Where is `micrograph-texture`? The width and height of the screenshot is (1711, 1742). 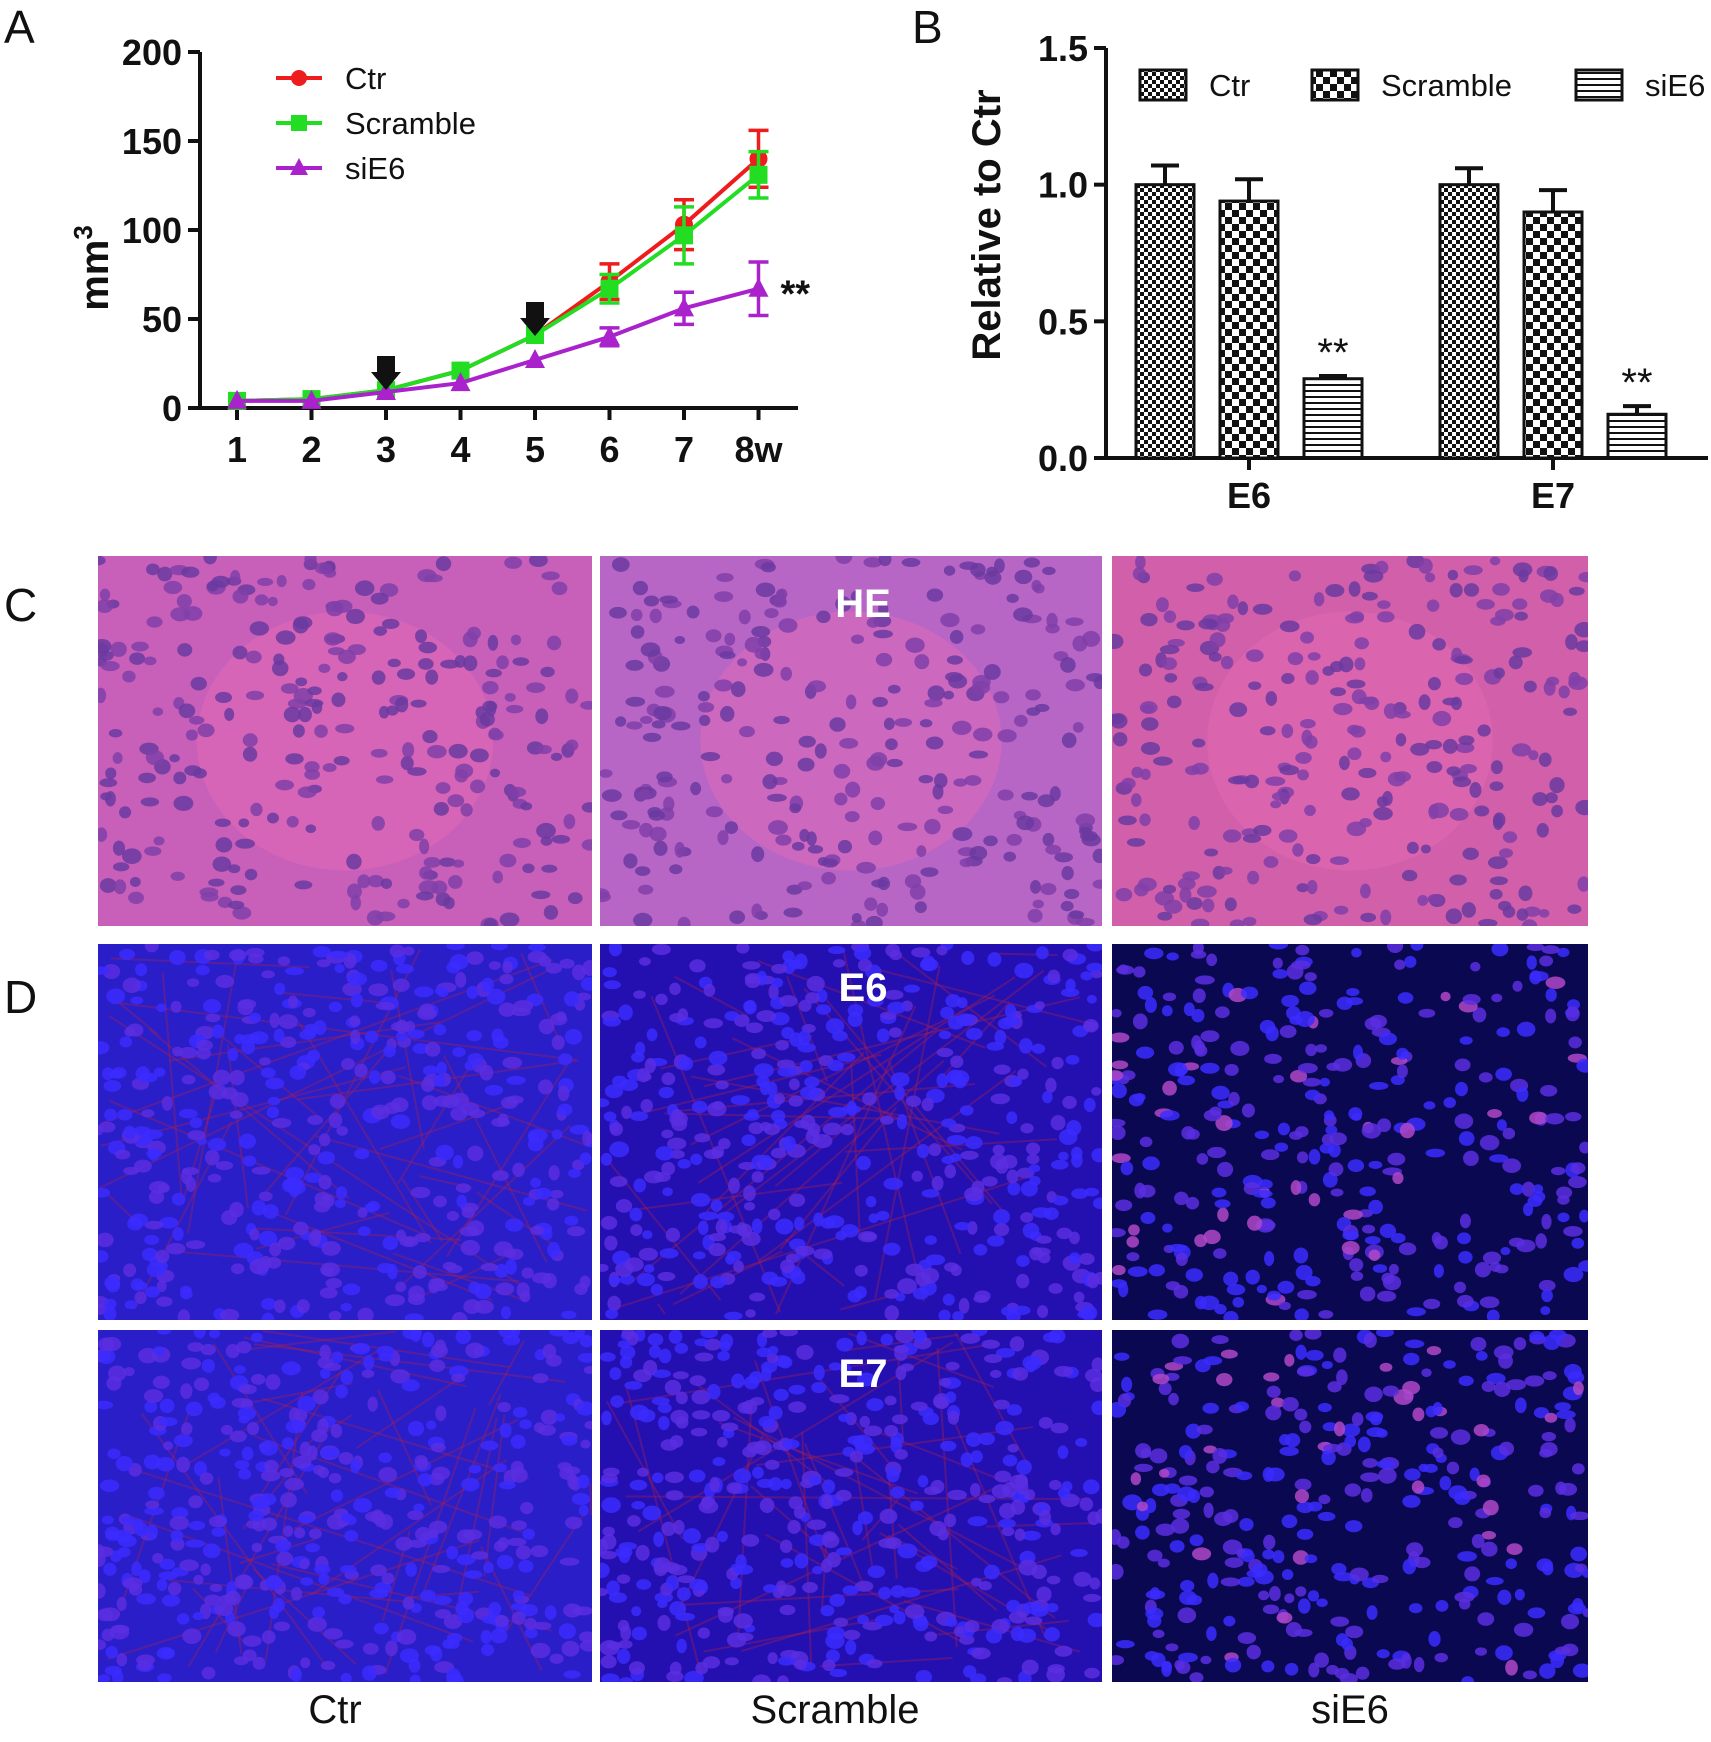
micrograph-texture is located at coordinates (851, 1506).